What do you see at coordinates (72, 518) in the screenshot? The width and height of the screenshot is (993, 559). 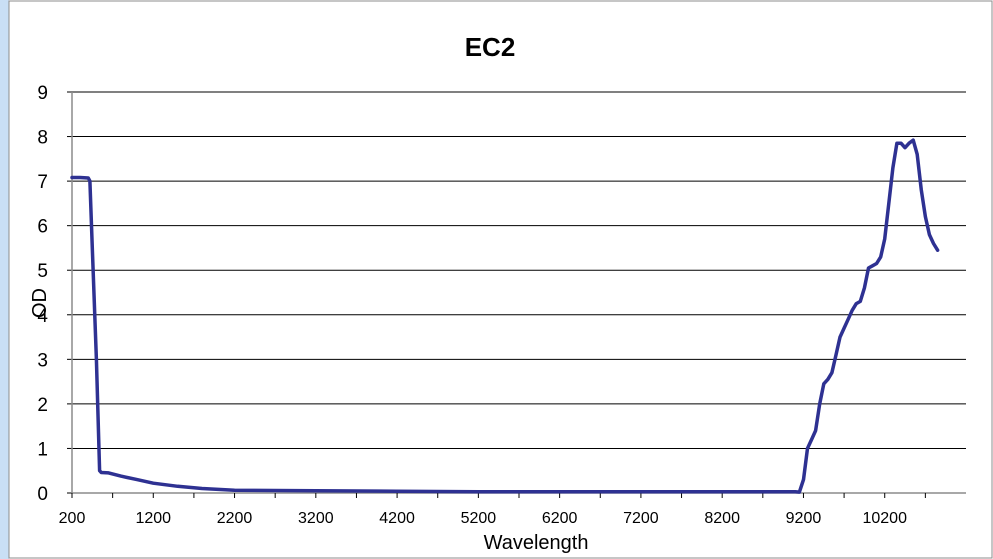 I see `x-tick-label: 200` at bounding box center [72, 518].